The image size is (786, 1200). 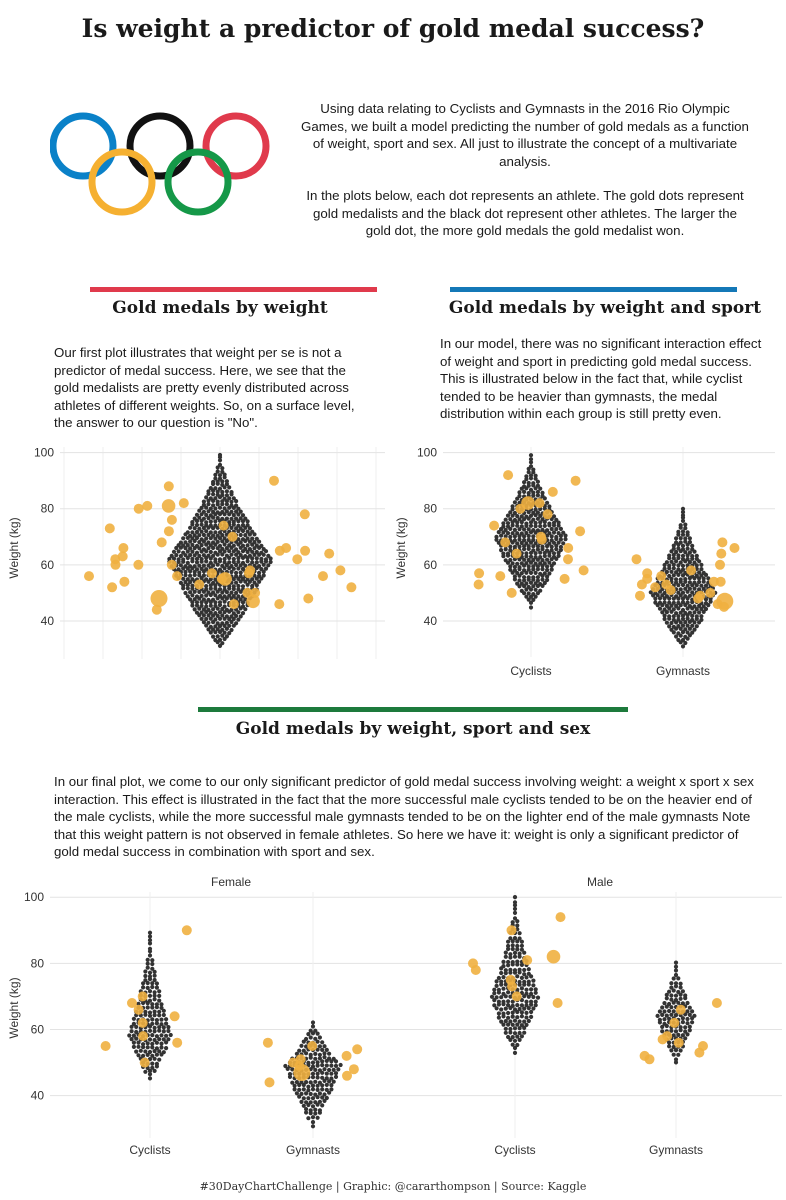 What do you see at coordinates (716, 1003) in the screenshot?
I see `gold-medalist-dot-male-gymnasts` at bounding box center [716, 1003].